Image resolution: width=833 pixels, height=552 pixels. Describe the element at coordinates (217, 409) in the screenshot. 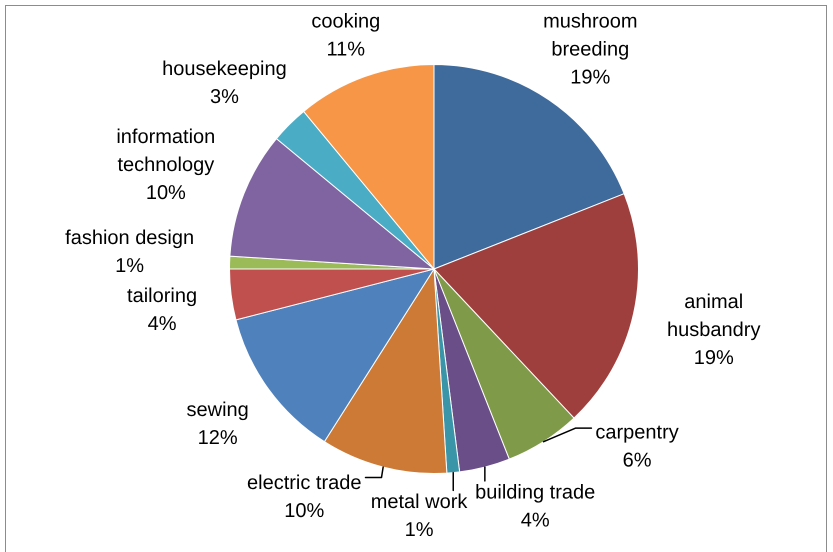

I see `slice-label: sewing` at that location.